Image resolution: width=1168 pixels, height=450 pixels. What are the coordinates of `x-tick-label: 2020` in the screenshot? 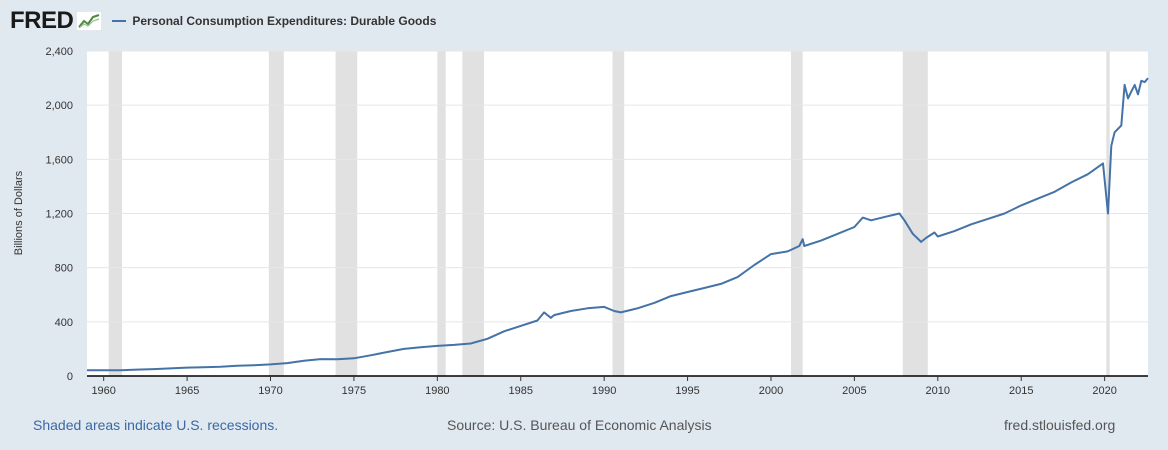 It's located at (1104, 391).